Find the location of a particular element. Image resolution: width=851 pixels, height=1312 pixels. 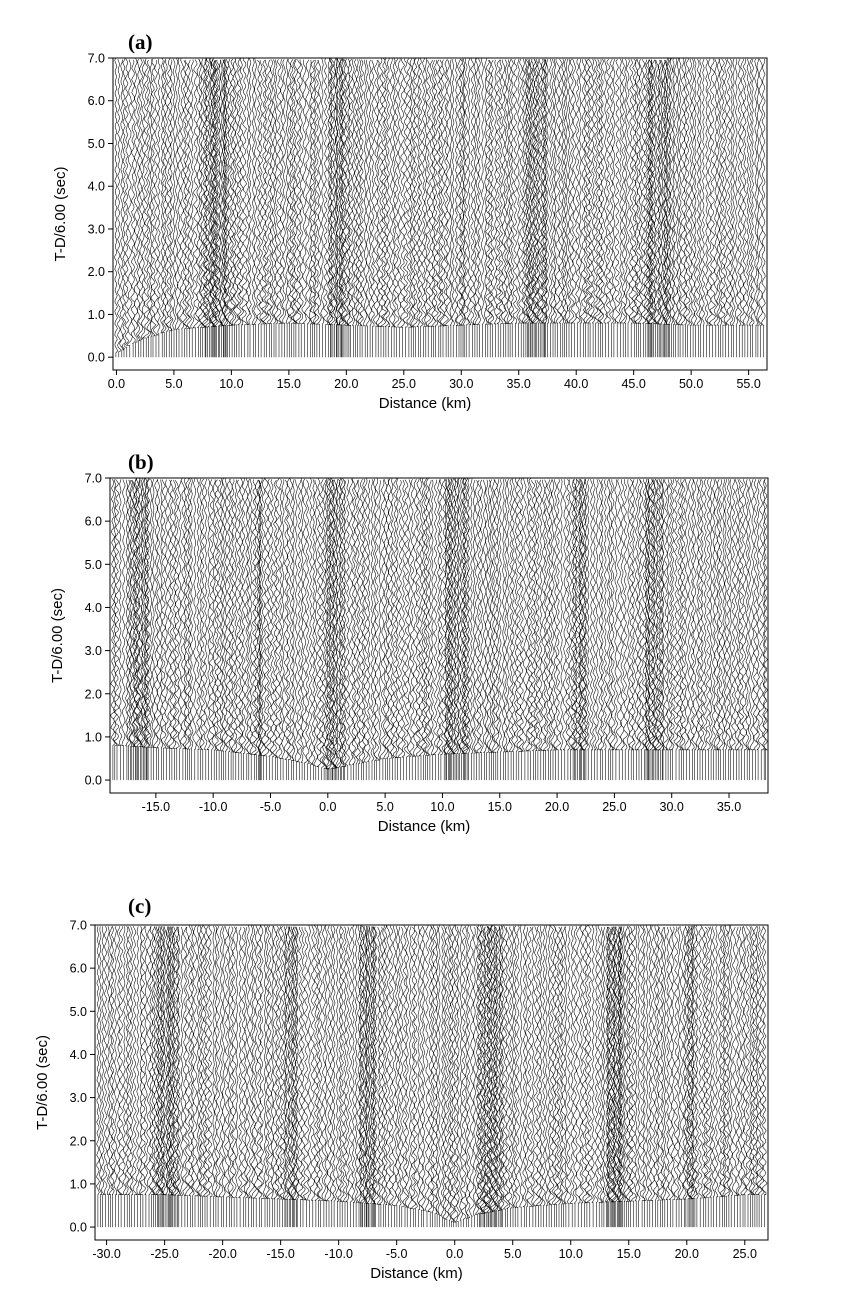

x-tick-label: 25.0 is located at coordinates (404, 384).